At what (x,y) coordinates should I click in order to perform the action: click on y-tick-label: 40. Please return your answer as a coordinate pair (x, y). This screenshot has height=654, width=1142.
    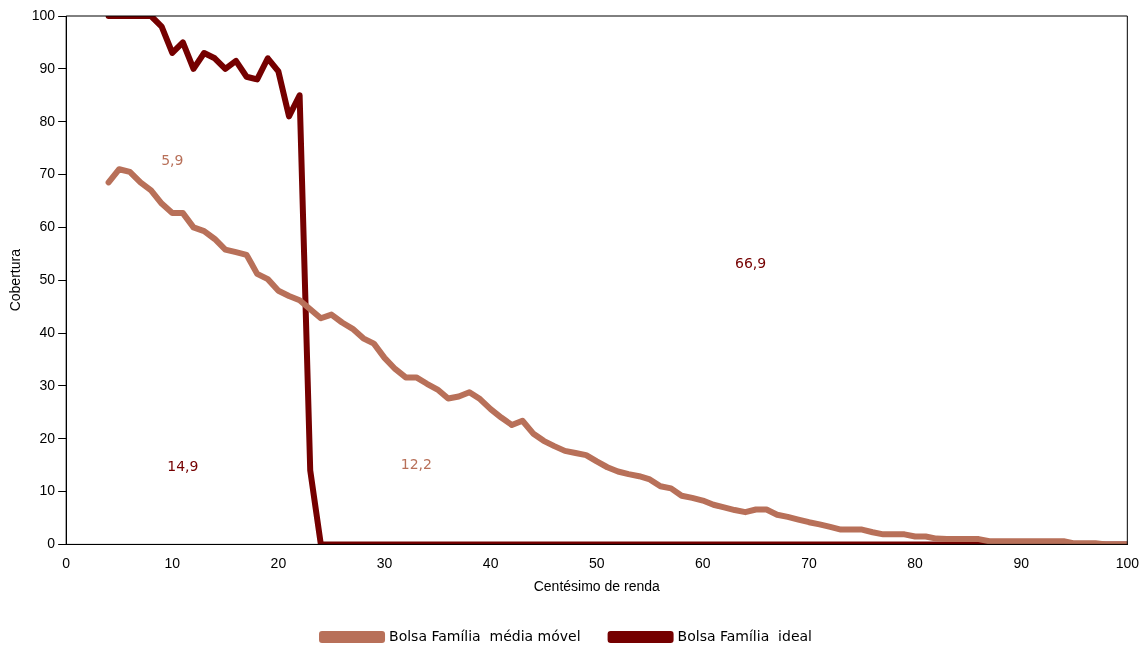
    Looking at the image, I should click on (47, 331).